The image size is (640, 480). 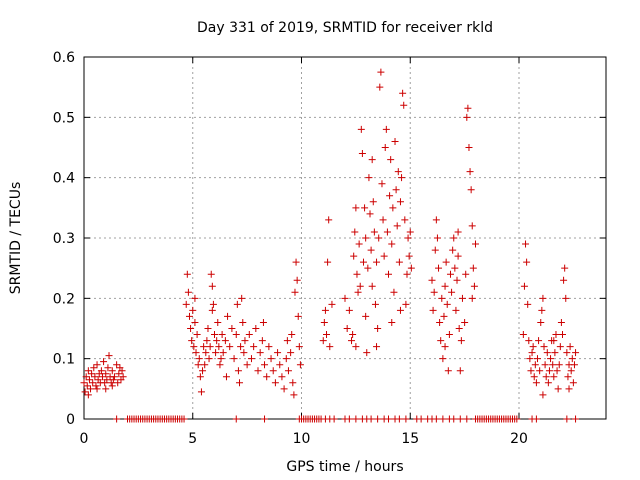 What do you see at coordinates (84, 439) in the screenshot?
I see `x-tick-label: 0` at bounding box center [84, 439].